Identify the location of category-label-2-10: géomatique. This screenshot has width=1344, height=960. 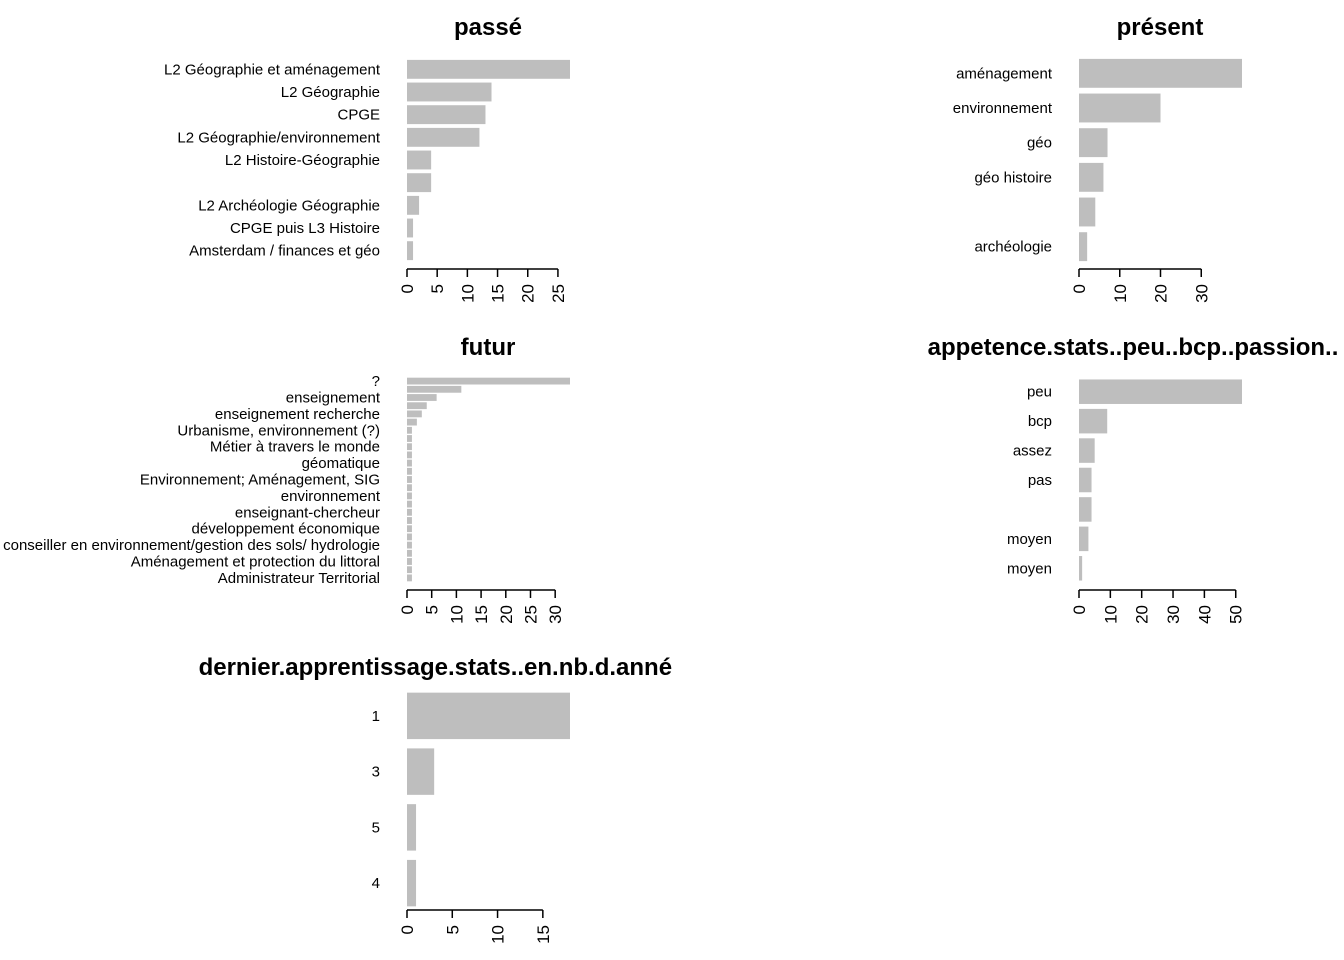
(341, 463).